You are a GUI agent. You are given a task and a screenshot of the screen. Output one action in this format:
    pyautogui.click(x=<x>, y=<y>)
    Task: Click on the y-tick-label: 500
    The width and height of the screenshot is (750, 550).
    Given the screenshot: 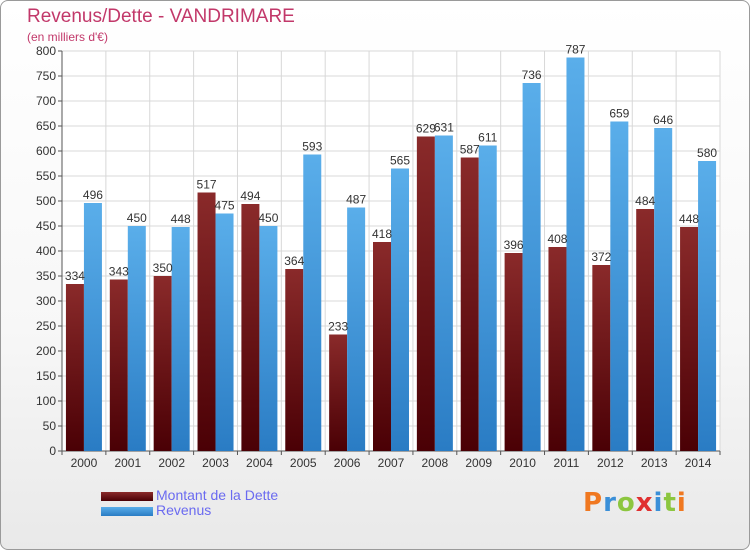 What is the action you would take?
    pyautogui.click(x=46, y=201)
    